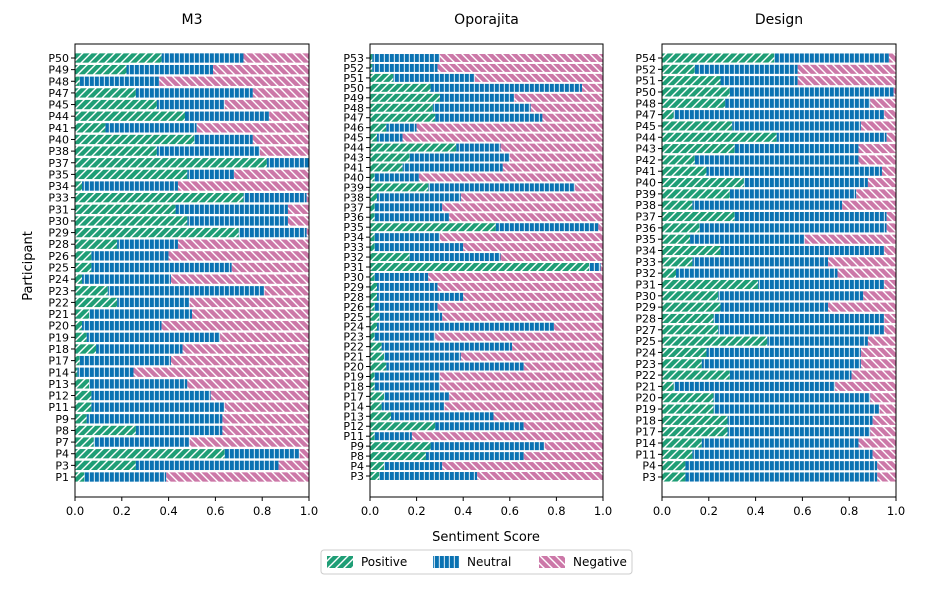  I want to click on x-tick-label: 1.0, so click(896, 511).